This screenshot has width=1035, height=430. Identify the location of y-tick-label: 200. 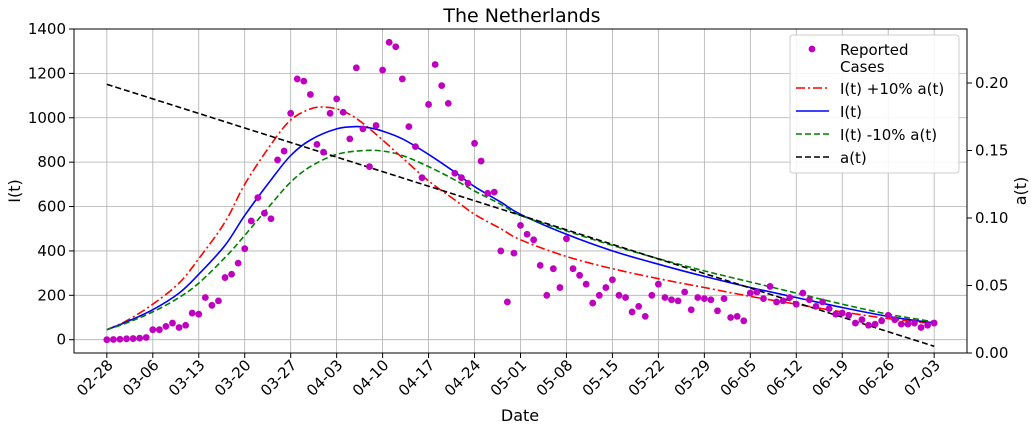
(51, 295).